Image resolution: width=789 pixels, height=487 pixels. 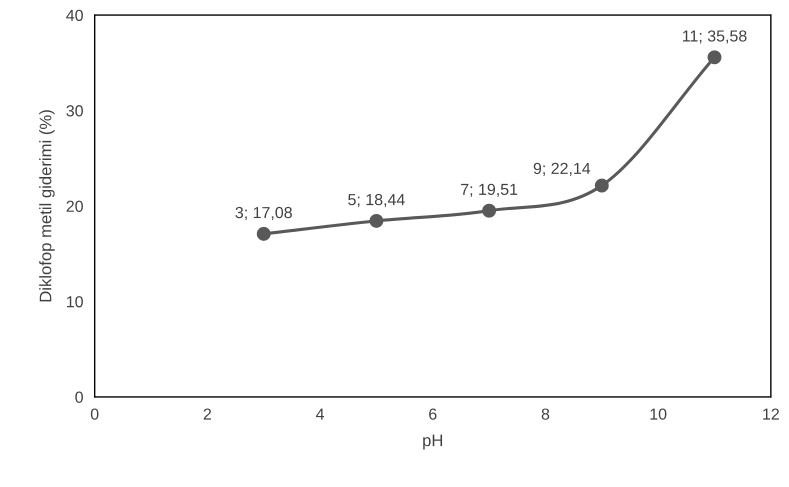 What do you see at coordinates (433, 414) in the screenshot?
I see `x-tick-label: 6` at bounding box center [433, 414].